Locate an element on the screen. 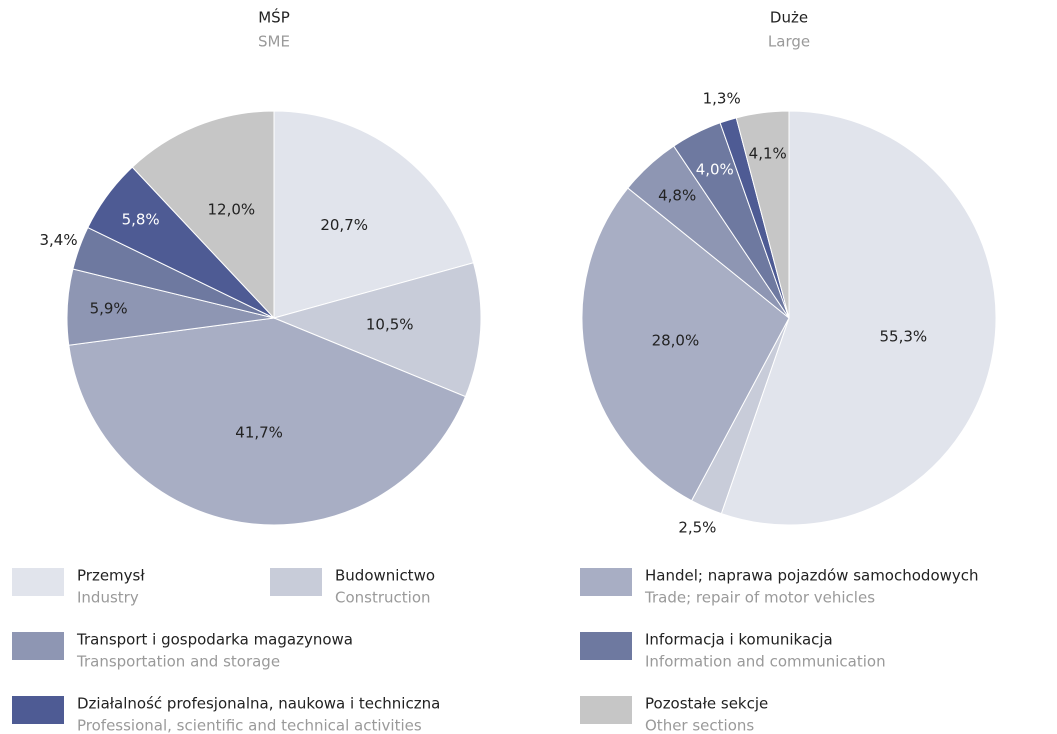 The height and width of the screenshot is (734, 1057). slice-label: 55,3% is located at coordinates (903, 337).